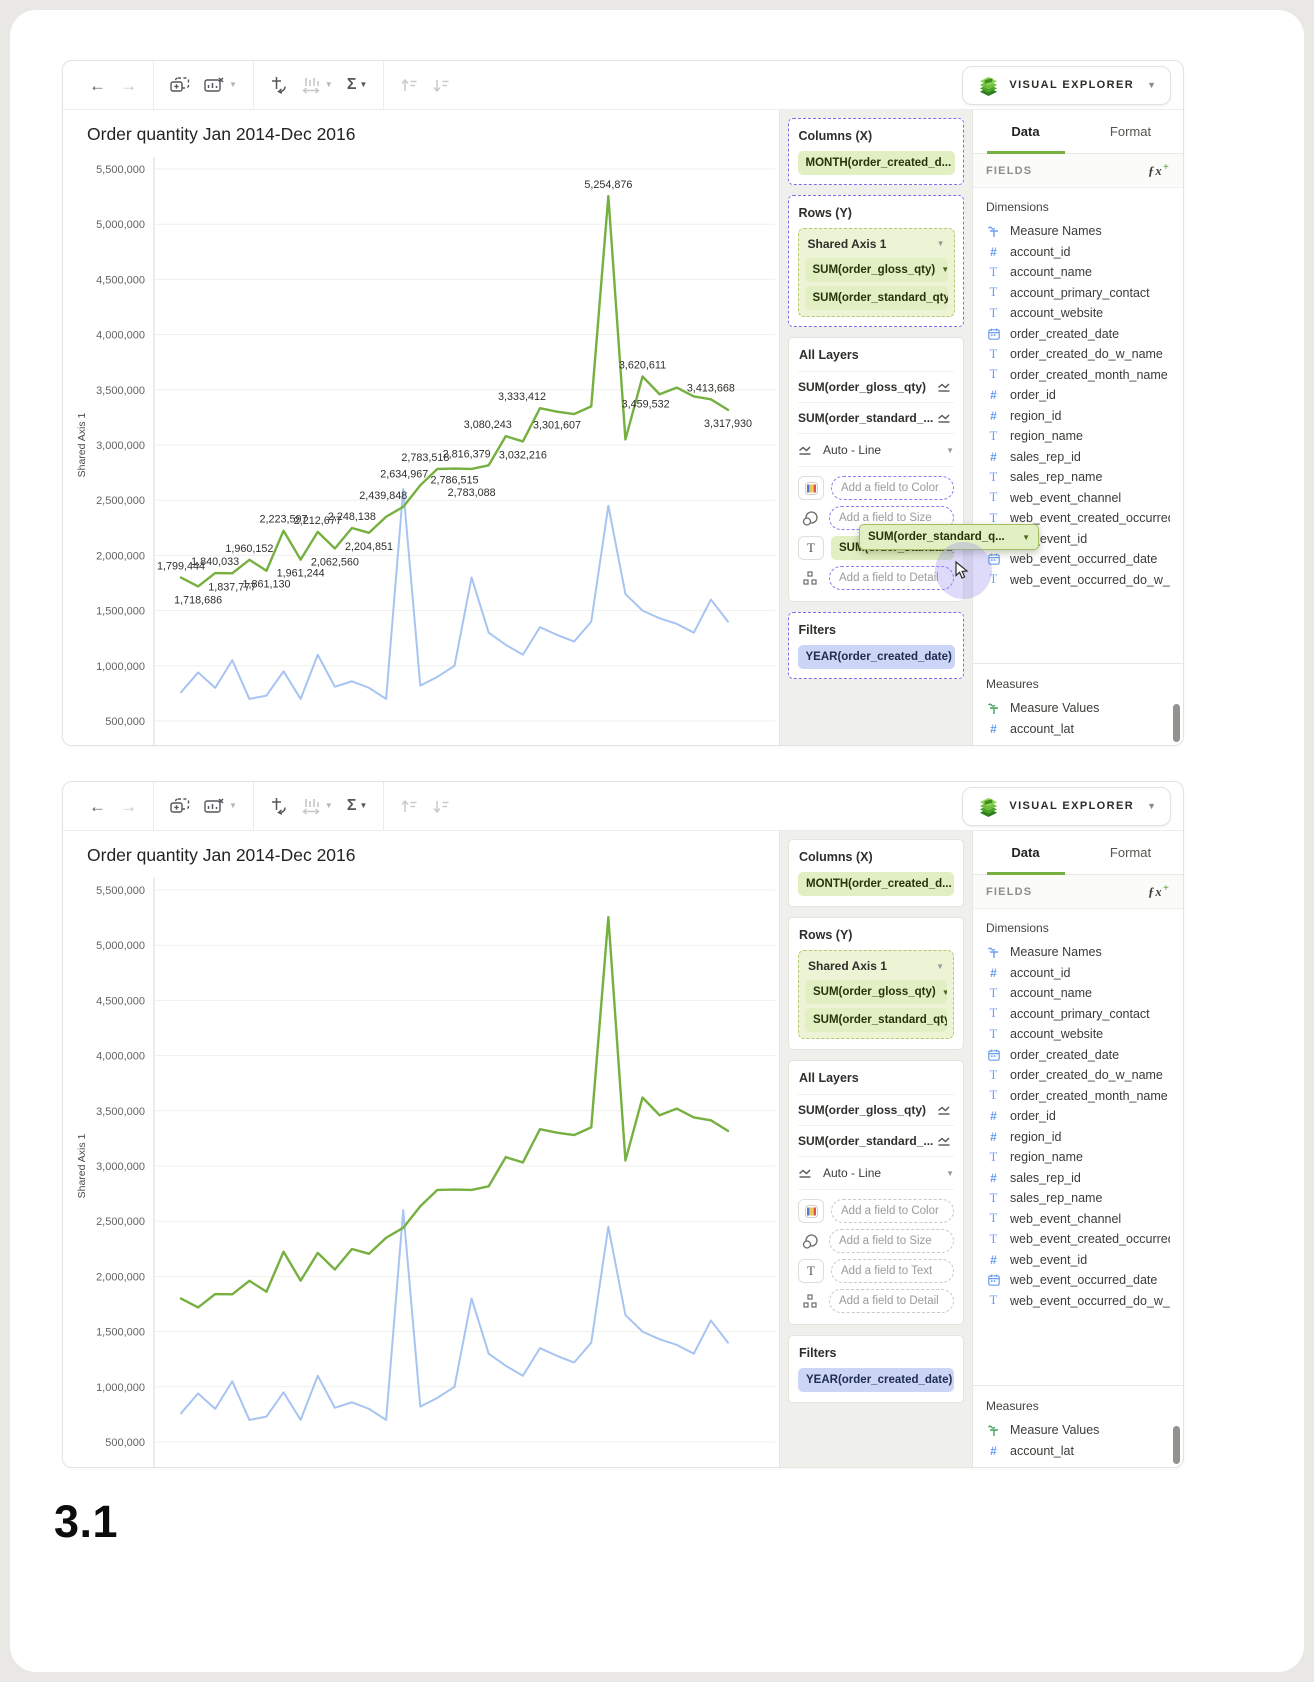 This screenshot has width=1314, height=1682. Describe the element at coordinates (891, 1241) in the screenshot. I see `add-field-to-size: Add a field to Size` at that location.